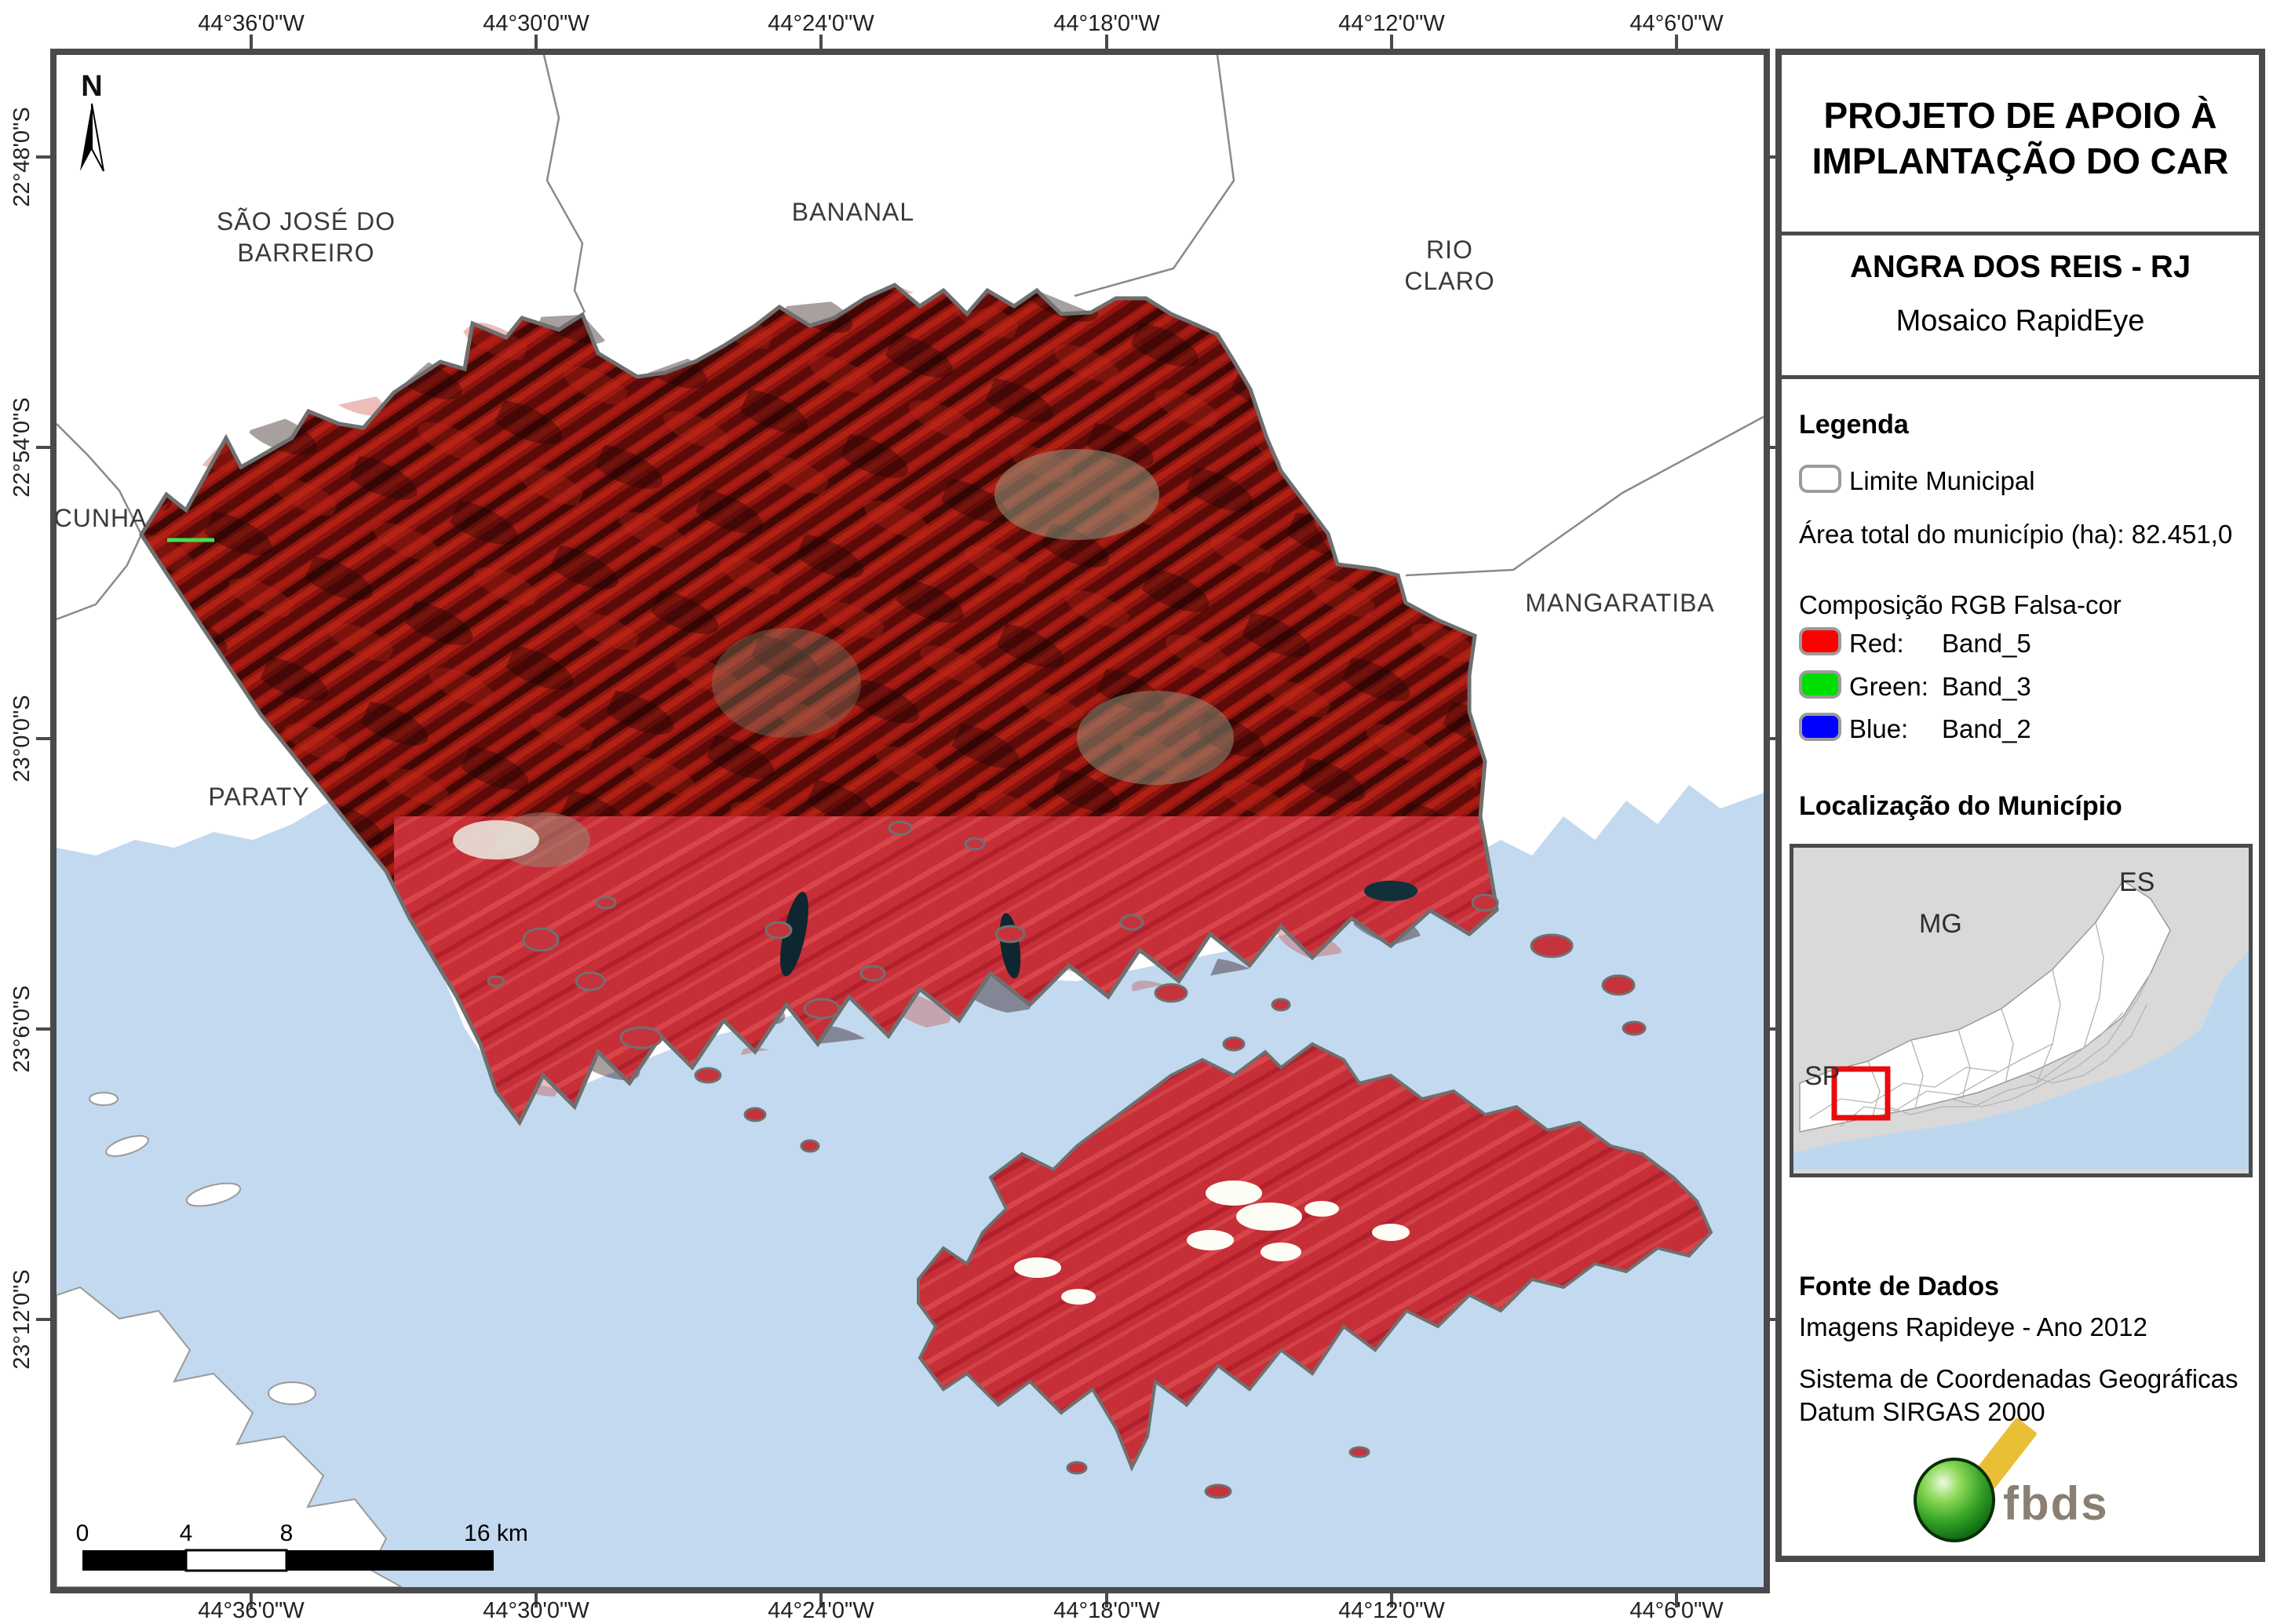 This screenshot has height=1624, width=2295. Describe the element at coordinates (2020, 267) in the screenshot. I see `municipality-title: ANGRA DOS REIS - RJ` at that location.